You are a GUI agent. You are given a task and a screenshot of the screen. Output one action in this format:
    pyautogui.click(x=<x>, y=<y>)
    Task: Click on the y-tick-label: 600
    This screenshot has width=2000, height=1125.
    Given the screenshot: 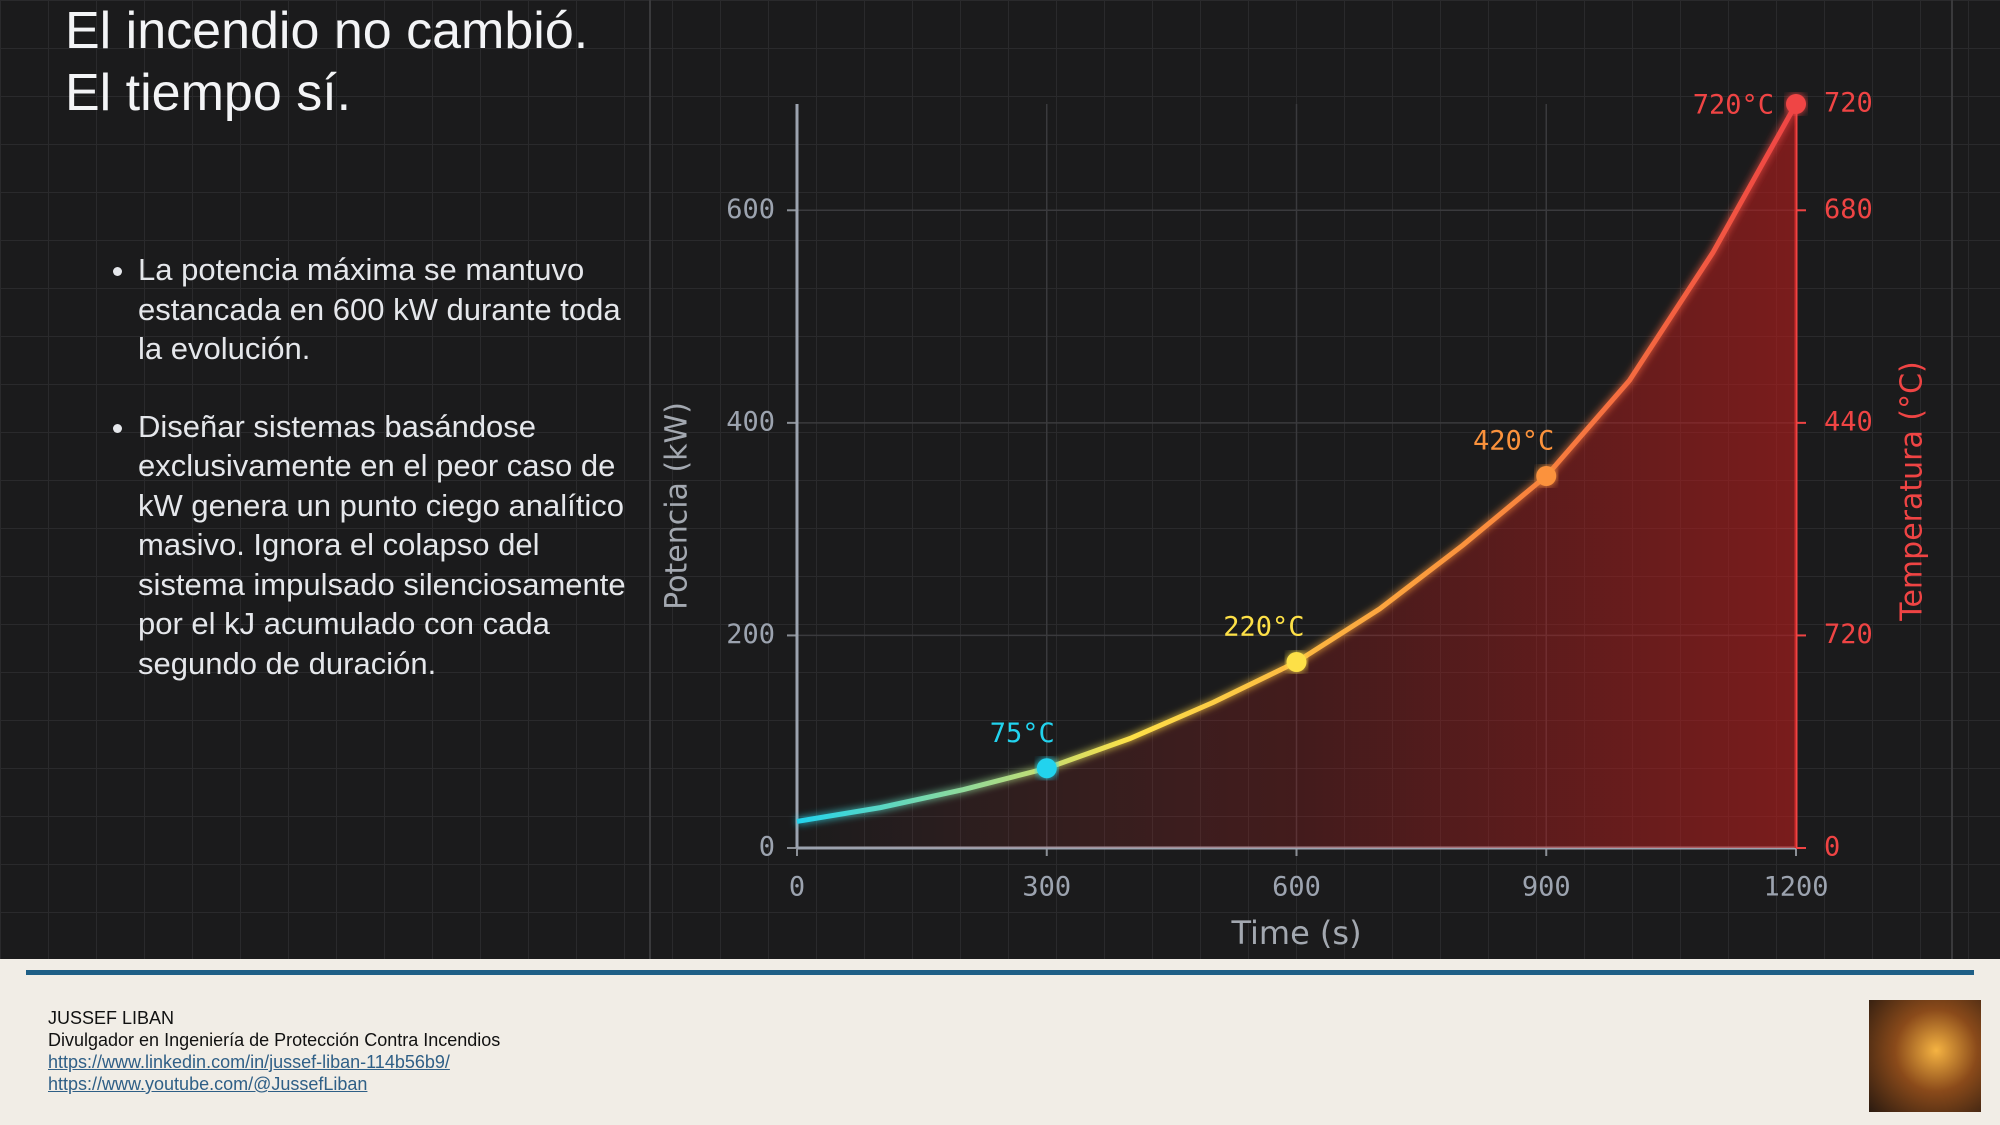 What is the action you would take?
    pyautogui.click(x=750, y=209)
    